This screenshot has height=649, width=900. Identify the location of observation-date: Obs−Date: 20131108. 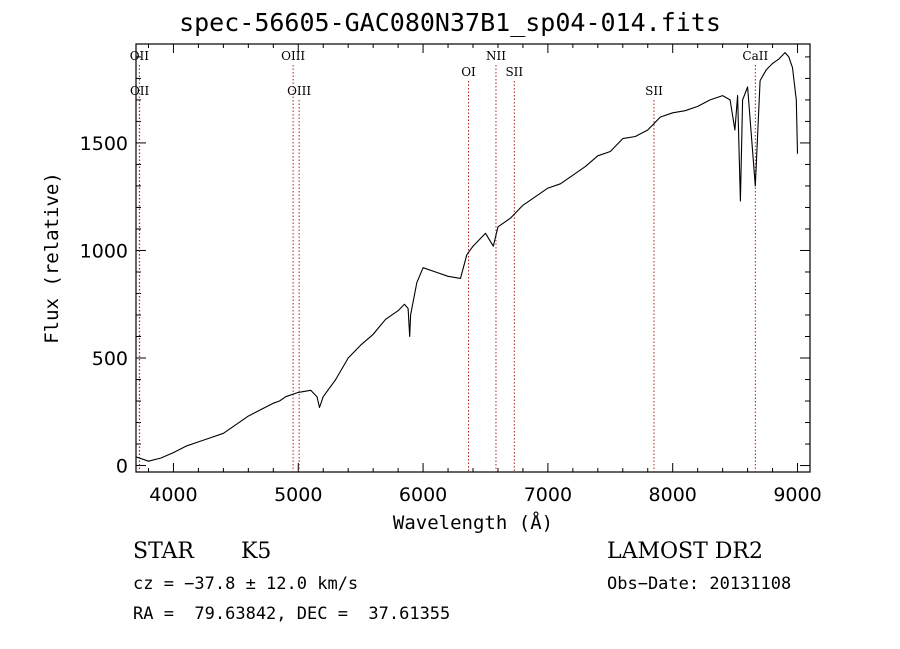
(699, 584).